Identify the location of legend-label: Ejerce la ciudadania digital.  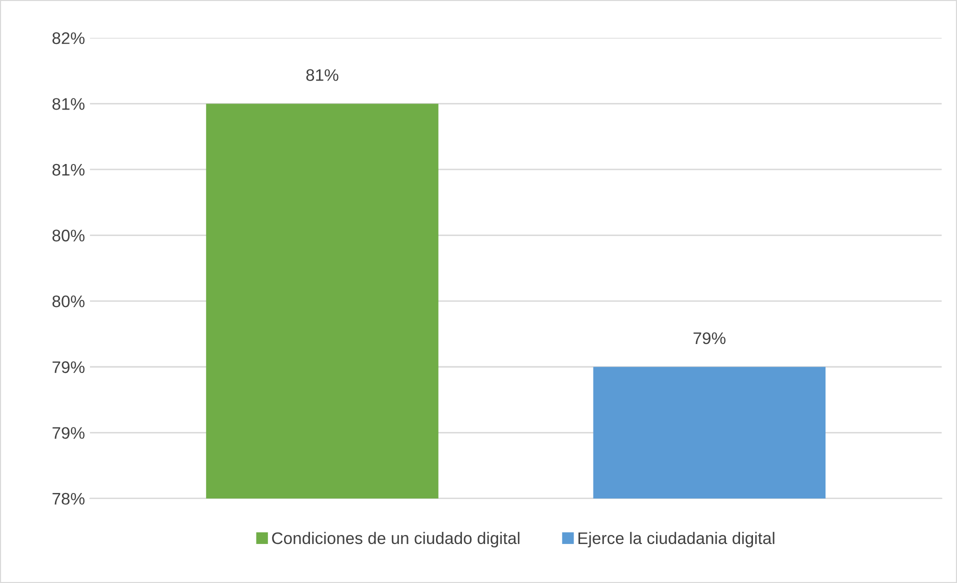
(676, 540).